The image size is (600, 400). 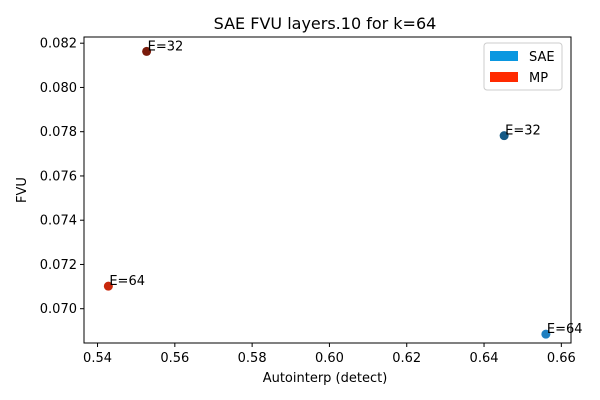 I want to click on y-tick-label: 0.070, so click(x=58, y=309).